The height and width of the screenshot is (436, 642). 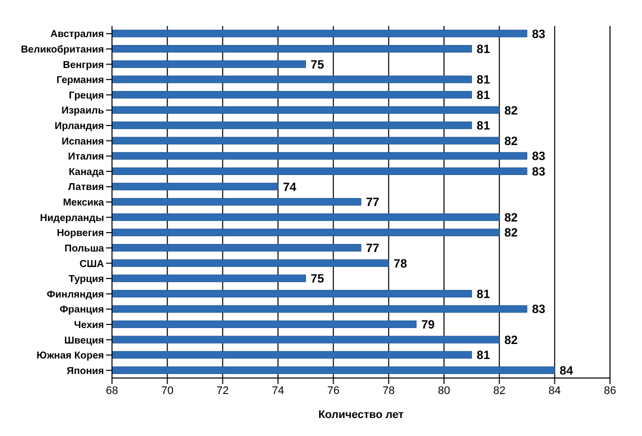 I want to click on x-tick-label: 84, so click(x=554, y=390).